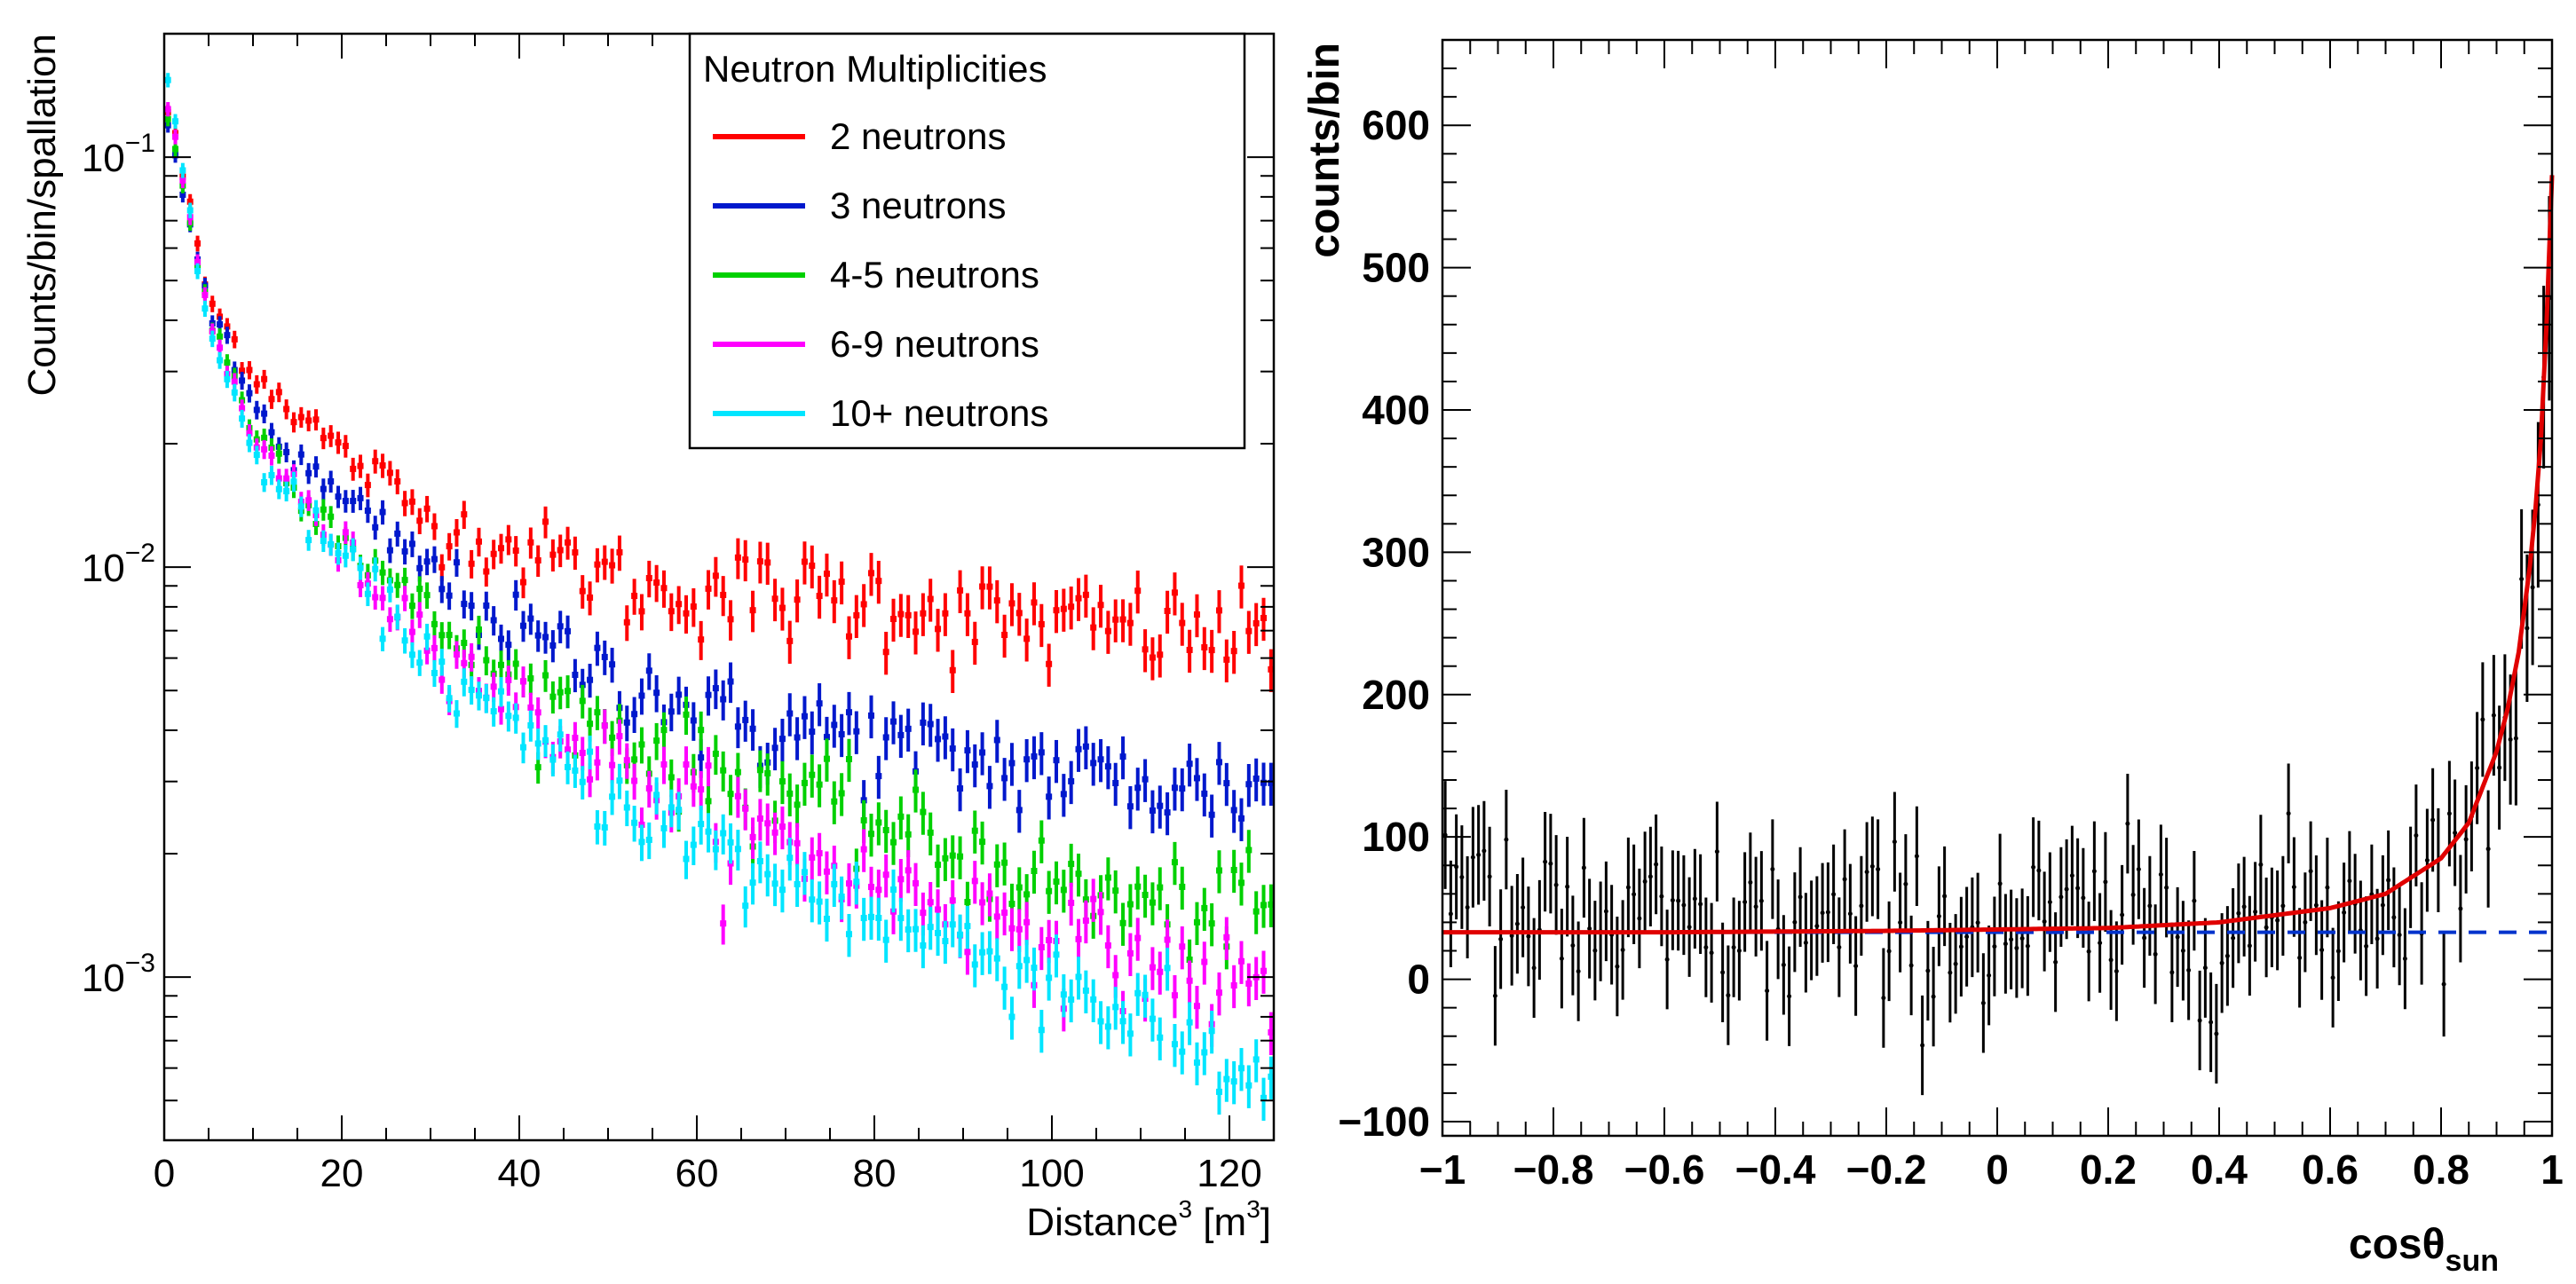 This screenshot has height=1284, width=2576. What do you see at coordinates (1102, 1222) in the screenshot?
I see `left-x-title-main: Distance` at bounding box center [1102, 1222].